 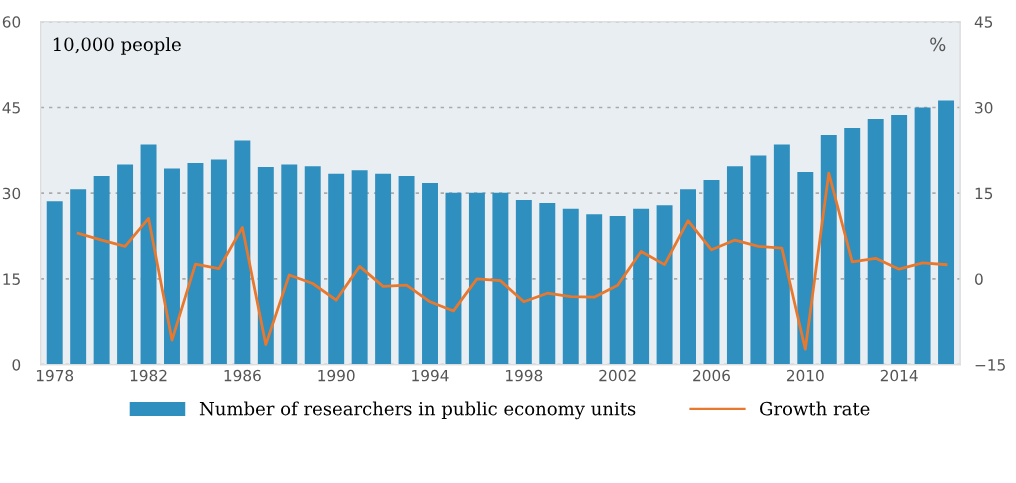 I want to click on legend-label: Number of researchers in public economy units, so click(x=417, y=410).